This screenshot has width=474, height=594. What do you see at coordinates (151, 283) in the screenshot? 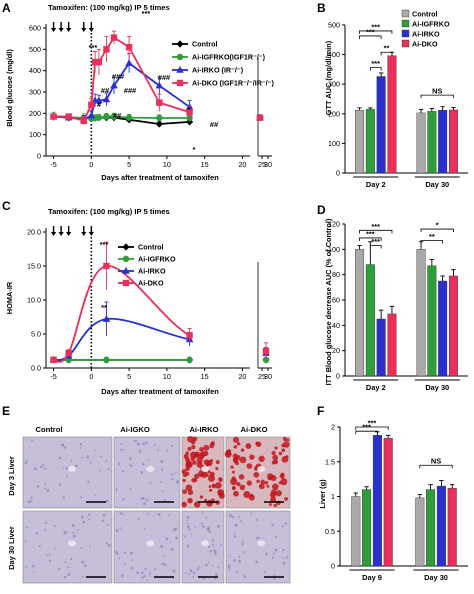
I see `chart-c-legend-label: Ai-DKO` at bounding box center [151, 283].